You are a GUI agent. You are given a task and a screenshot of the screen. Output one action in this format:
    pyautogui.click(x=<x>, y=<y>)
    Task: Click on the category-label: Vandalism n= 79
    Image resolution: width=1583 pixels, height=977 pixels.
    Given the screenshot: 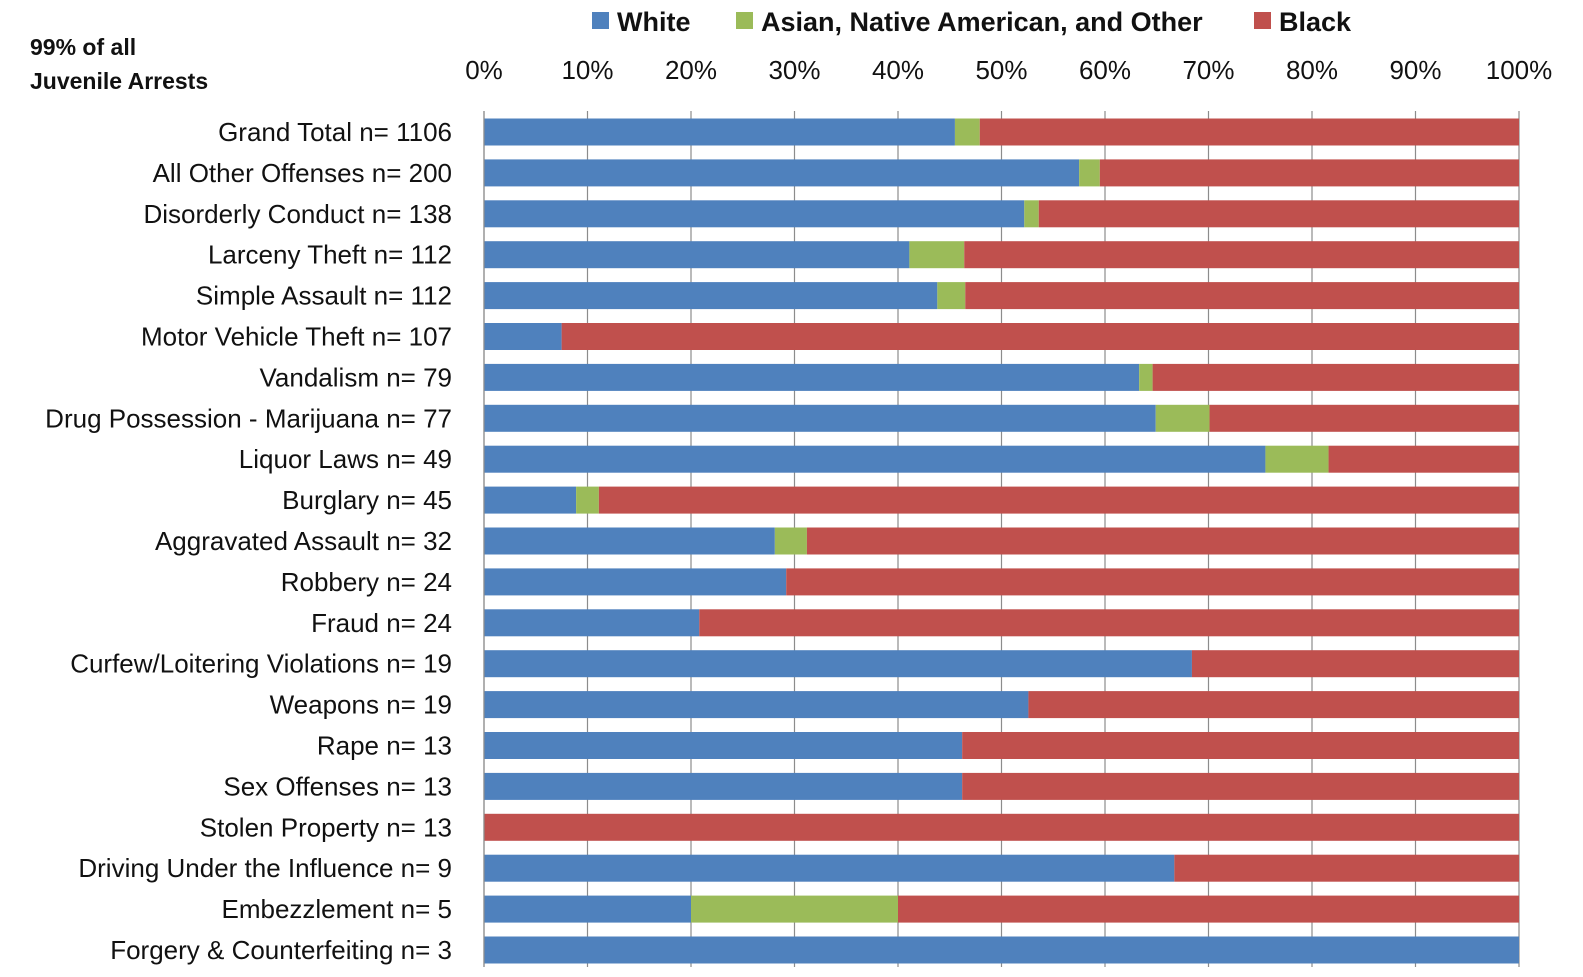 What is the action you would take?
    pyautogui.click(x=356, y=377)
    